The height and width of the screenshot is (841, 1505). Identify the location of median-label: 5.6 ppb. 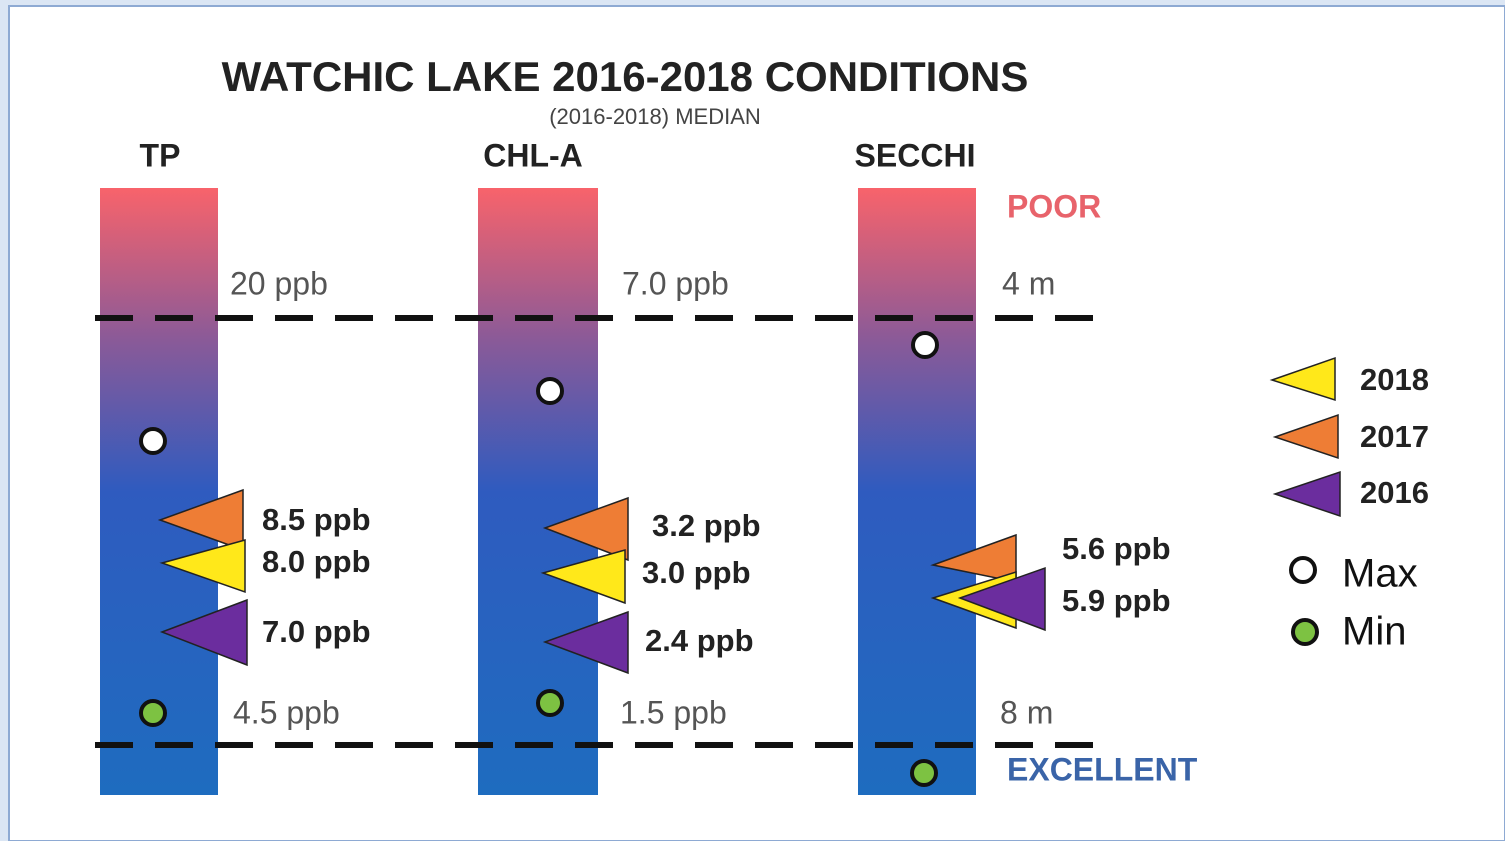
(1116, 548).